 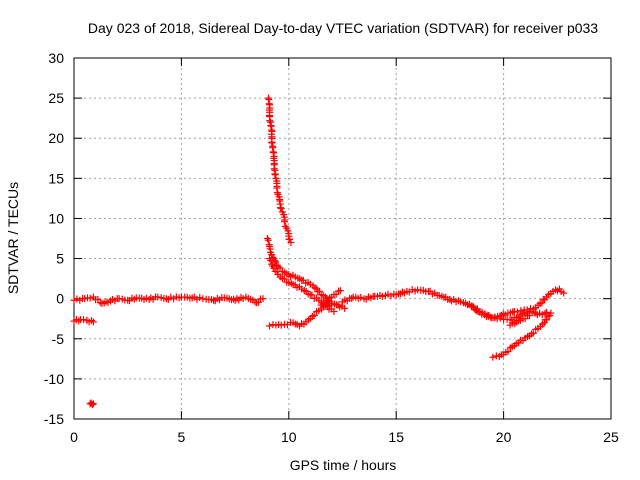 What do you see at coordinates (611, 437) in the screenshot?
I see `x-tick-label: 25` at bounding box center [611, 437].